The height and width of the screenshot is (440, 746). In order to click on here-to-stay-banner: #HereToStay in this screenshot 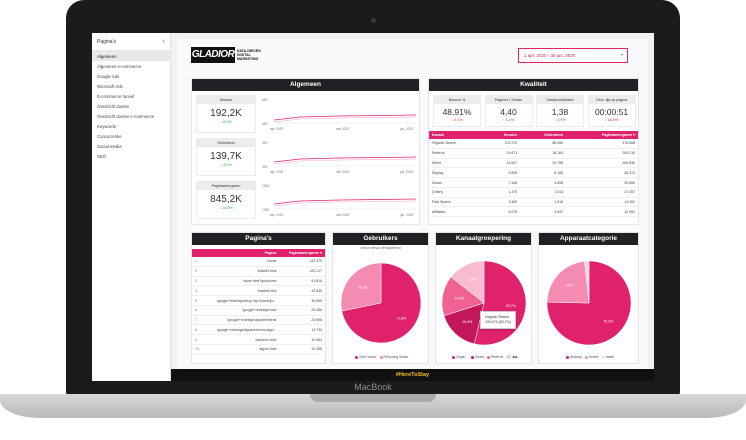, I will do `click(412, 375)`.